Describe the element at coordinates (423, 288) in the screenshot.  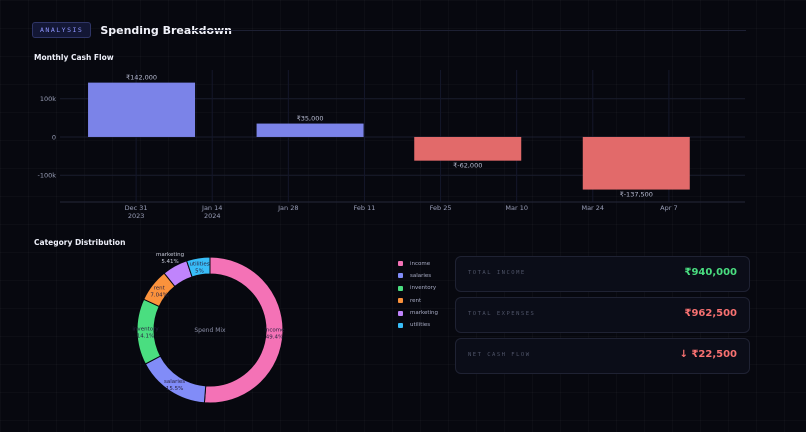
I see `legend-label: inventory` at that location.